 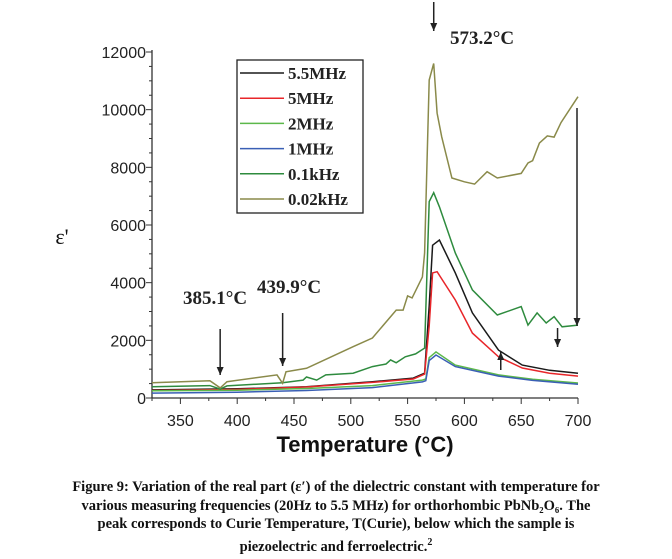 I want to click on y-tick-label: 6000, so click(x=128, y=226).